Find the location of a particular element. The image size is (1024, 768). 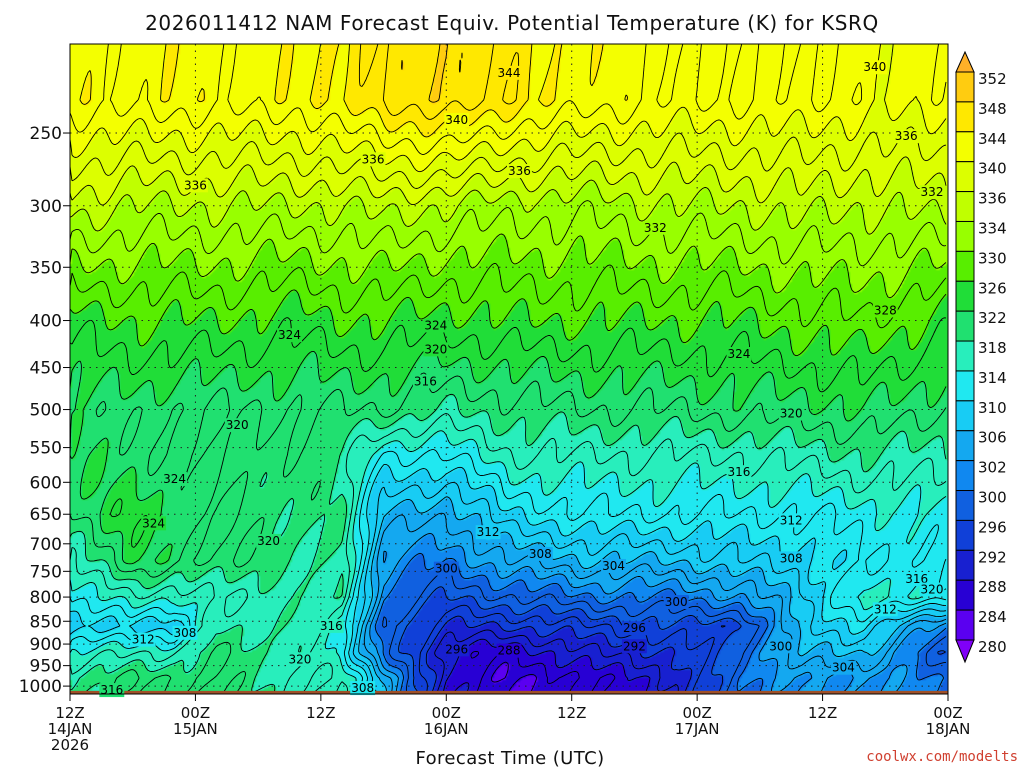

y-tick: 550 is located at coordinates (50, 449).